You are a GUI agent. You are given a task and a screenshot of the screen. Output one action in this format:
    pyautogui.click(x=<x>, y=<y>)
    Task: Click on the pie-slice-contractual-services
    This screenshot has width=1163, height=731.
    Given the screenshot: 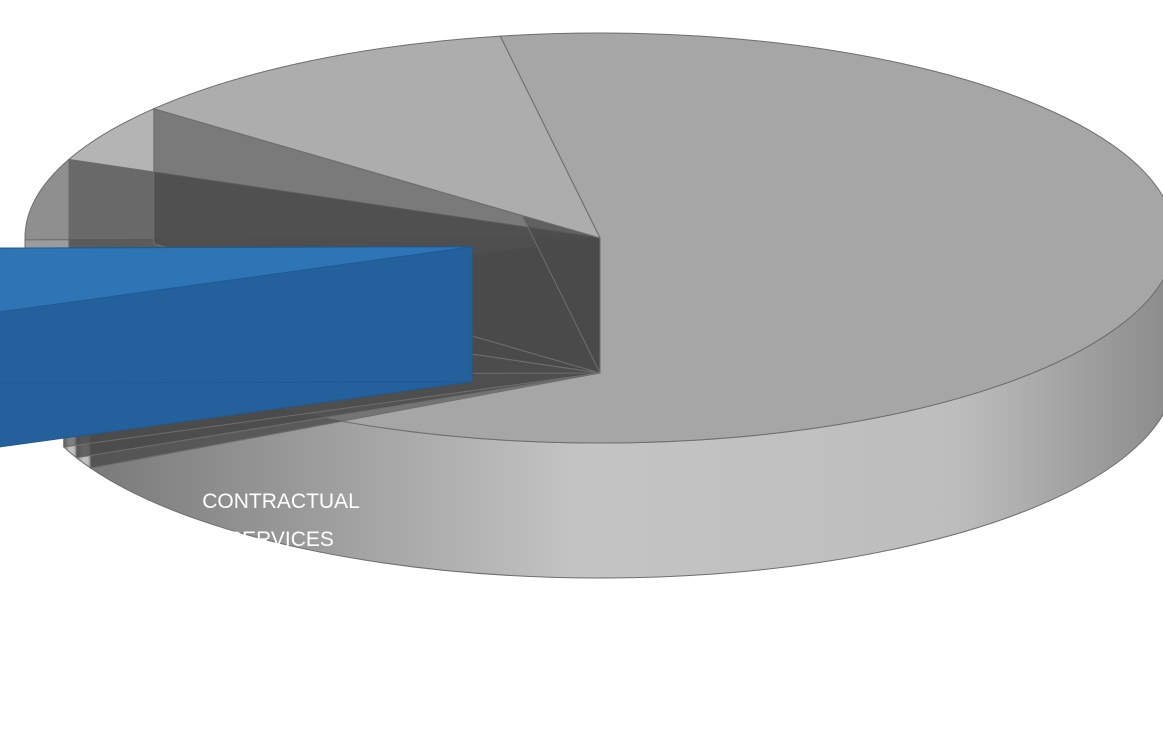 What is the action you would take?
    pyautogui.click(x=236, y=347)
    